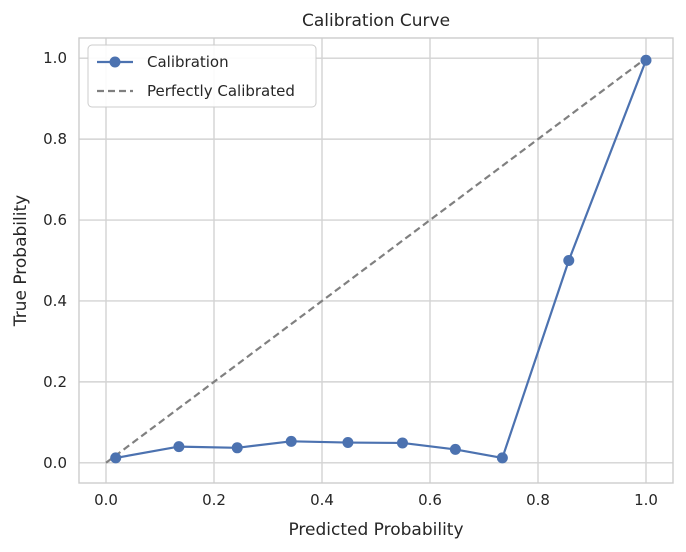 The image size is (686, 552). I want to click on legend-box, so click(202, 76).